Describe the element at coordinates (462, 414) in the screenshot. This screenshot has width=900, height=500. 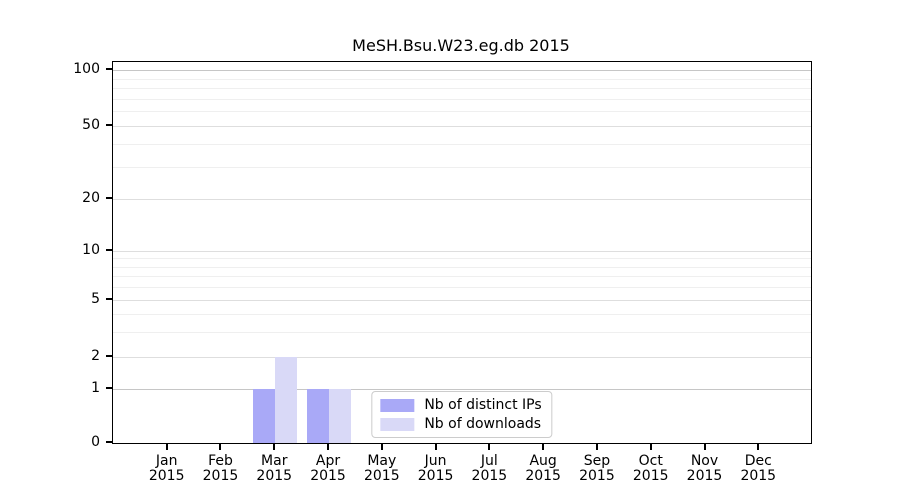
I see `legend: Nb of distinct IPs Nb of downloads` at that location.